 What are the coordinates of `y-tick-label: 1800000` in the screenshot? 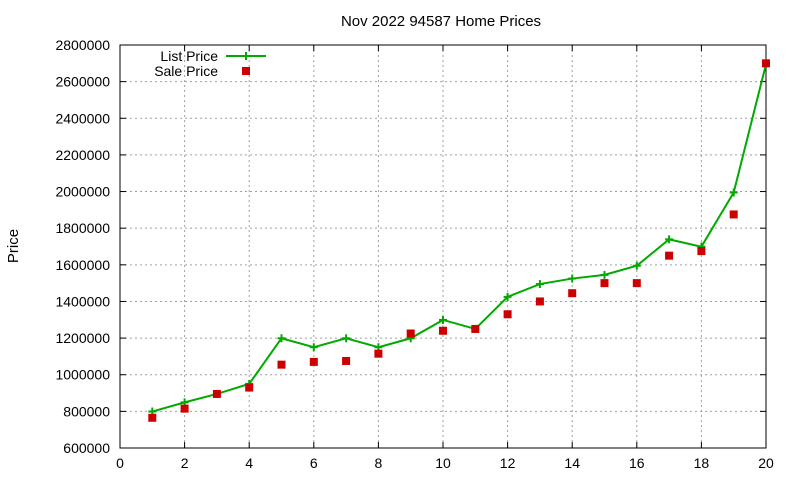 It's located at (82, 228).